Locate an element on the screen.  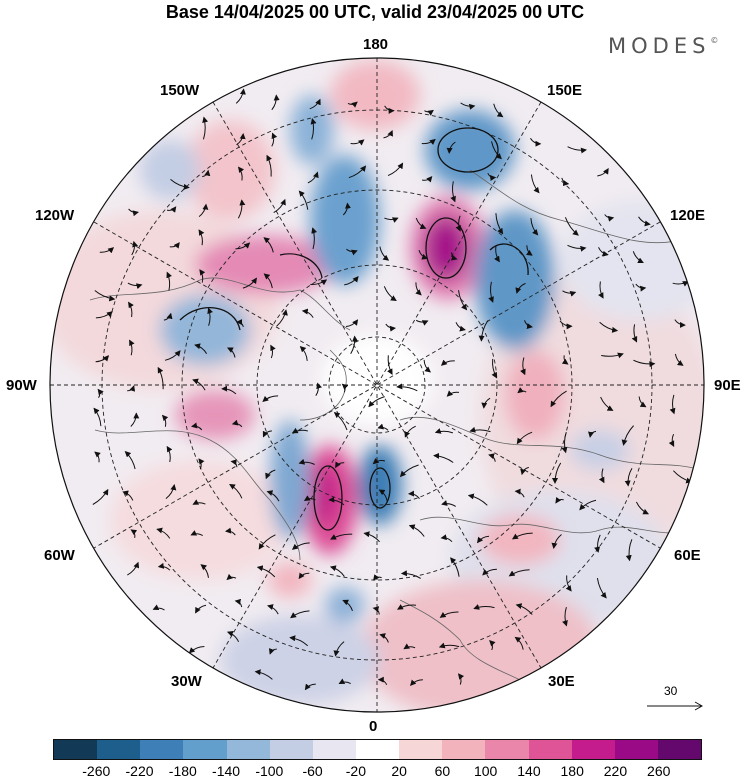
reference-arrow-icon is located at coordinates (675, 706).